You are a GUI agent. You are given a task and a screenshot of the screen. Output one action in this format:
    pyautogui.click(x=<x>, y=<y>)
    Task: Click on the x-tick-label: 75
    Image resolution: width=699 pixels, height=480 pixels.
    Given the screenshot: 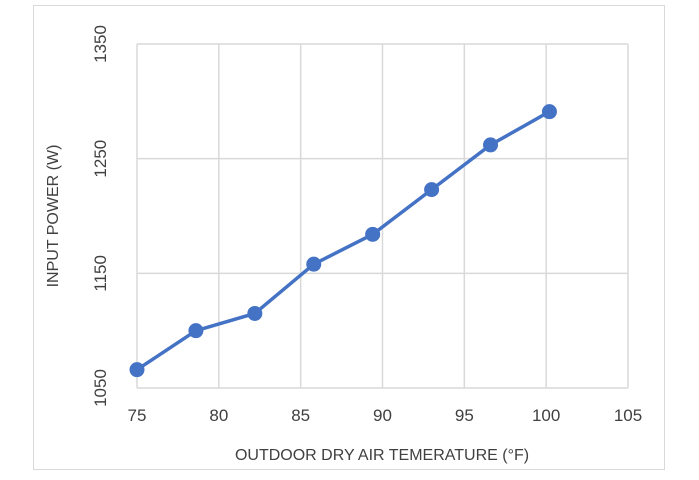 What is the action you would take?
    pyautogui.click(x=137, y=415)
    